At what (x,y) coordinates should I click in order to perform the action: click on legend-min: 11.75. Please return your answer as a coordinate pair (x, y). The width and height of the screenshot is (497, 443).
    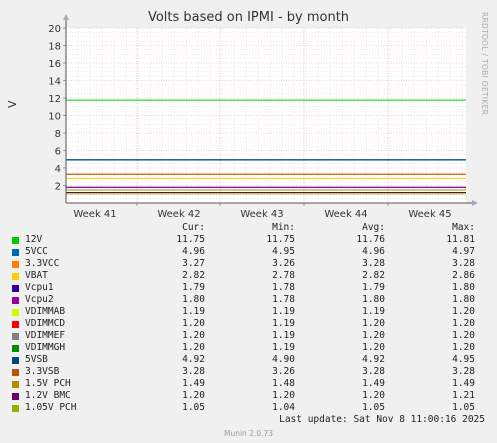
    Looking at the image, I should click on (280, 239).